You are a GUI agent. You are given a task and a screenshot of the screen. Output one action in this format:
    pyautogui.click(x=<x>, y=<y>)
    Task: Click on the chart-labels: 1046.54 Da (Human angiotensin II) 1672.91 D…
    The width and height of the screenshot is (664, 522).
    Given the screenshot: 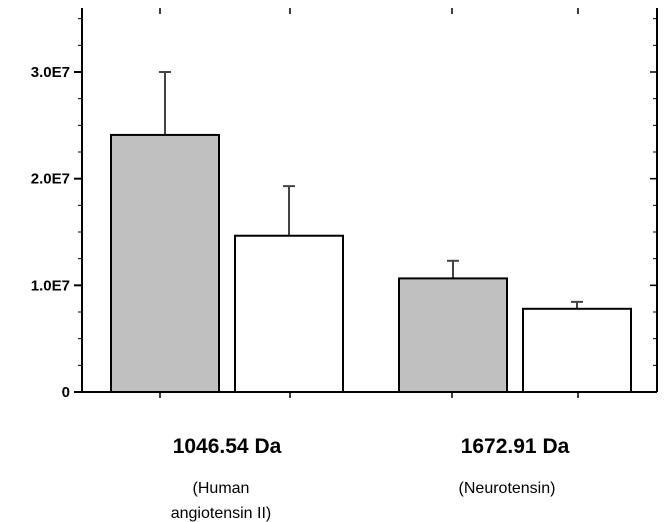 What is the action you would take?
    pyautogui.click(x=370, y=478)
    